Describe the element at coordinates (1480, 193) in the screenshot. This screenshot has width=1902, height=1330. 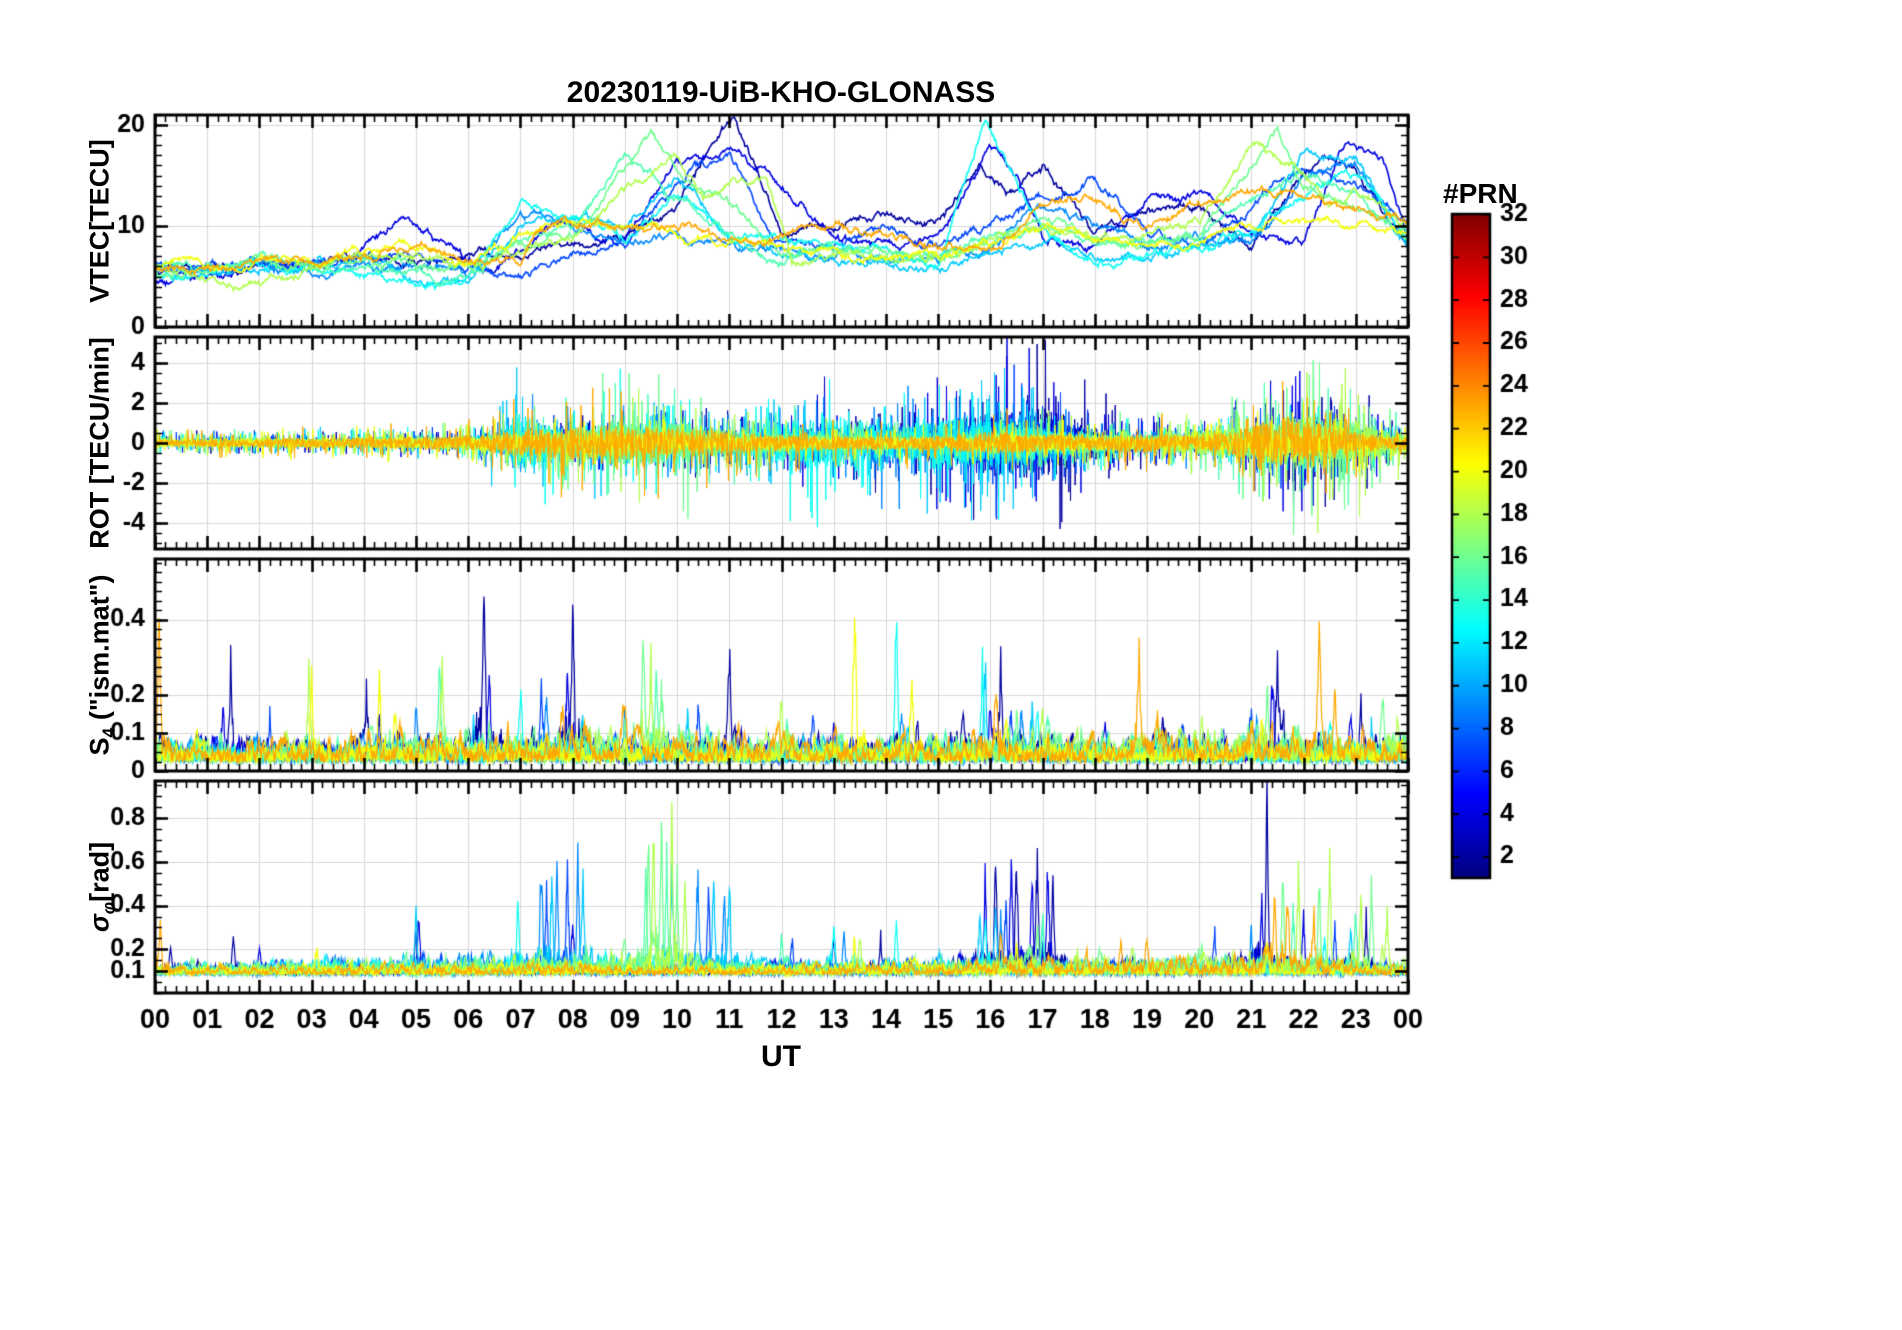
I see `colorbar-label: #PRN` at that location.